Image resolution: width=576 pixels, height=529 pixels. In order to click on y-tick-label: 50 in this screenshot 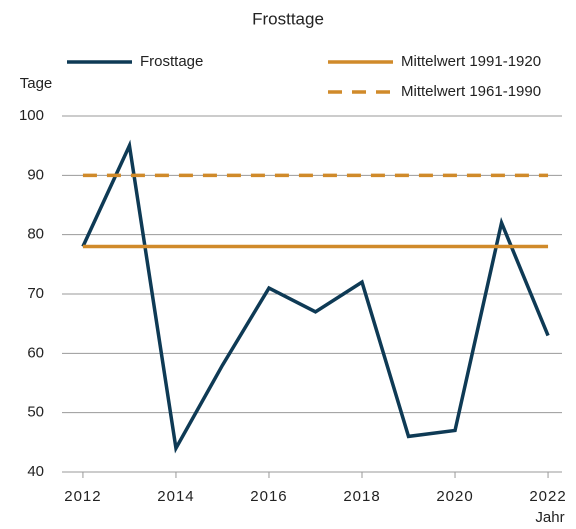, I will do `click(35, 412)`.